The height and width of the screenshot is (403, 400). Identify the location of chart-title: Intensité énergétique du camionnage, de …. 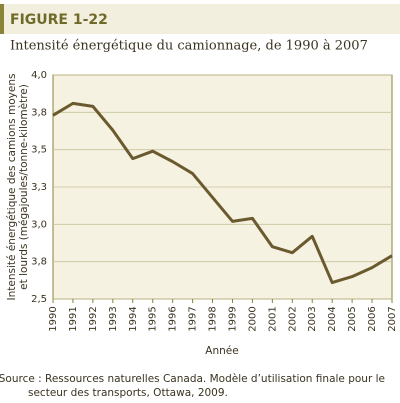
(189, 46).